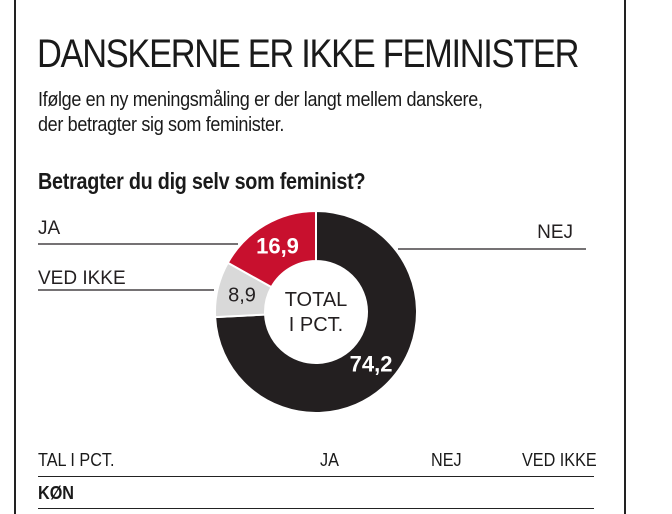  Describe the element at coordinates (559, 460) in the screenshot. I see `table-col-ved-ikke: VED IKKE` at that location.